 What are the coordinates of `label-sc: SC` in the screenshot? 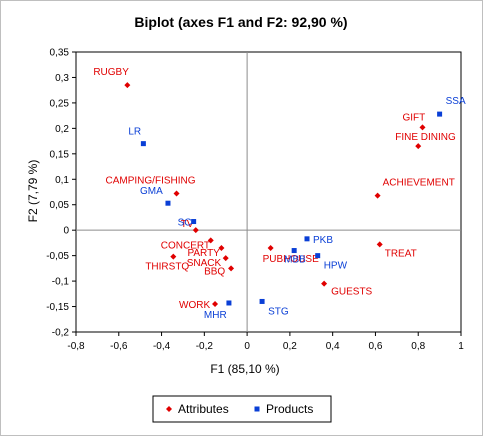 It's located at (185, 223).